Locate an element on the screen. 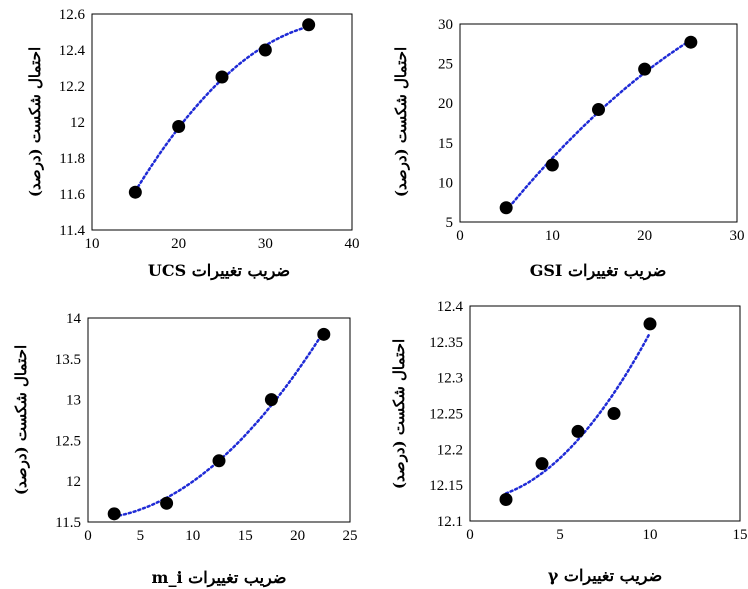 Image resolution: width=748 pixels, height=589 pixels. x-axis-title: ضریب تغییرات γ is located at coordinates (605, 576).